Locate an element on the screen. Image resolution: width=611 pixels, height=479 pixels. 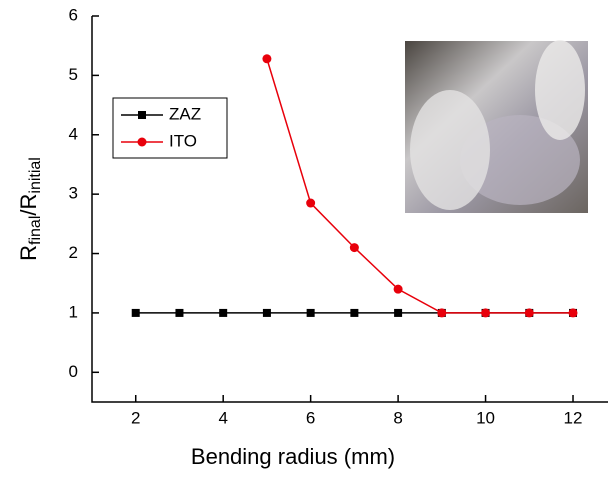
x-tick-label: 4 is located at coordinates (222, 417).